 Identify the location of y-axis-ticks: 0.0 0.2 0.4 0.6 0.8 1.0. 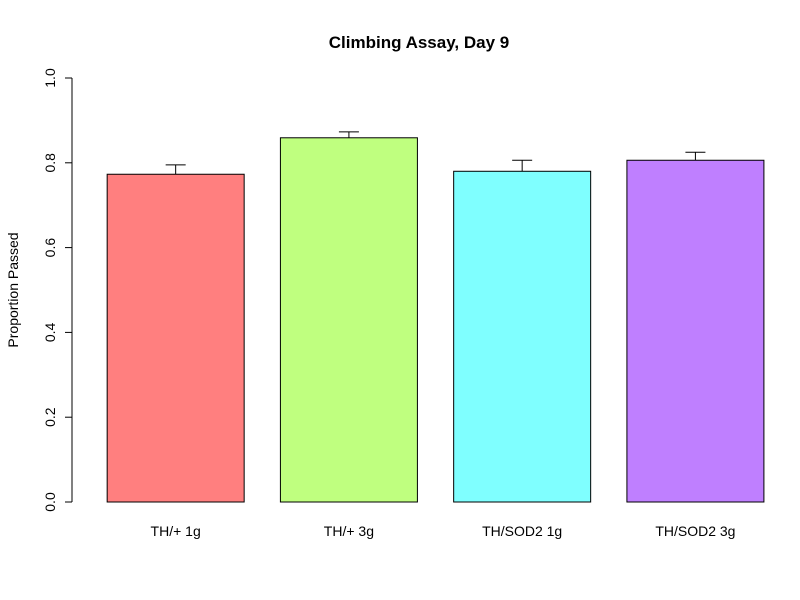
(57, 290).